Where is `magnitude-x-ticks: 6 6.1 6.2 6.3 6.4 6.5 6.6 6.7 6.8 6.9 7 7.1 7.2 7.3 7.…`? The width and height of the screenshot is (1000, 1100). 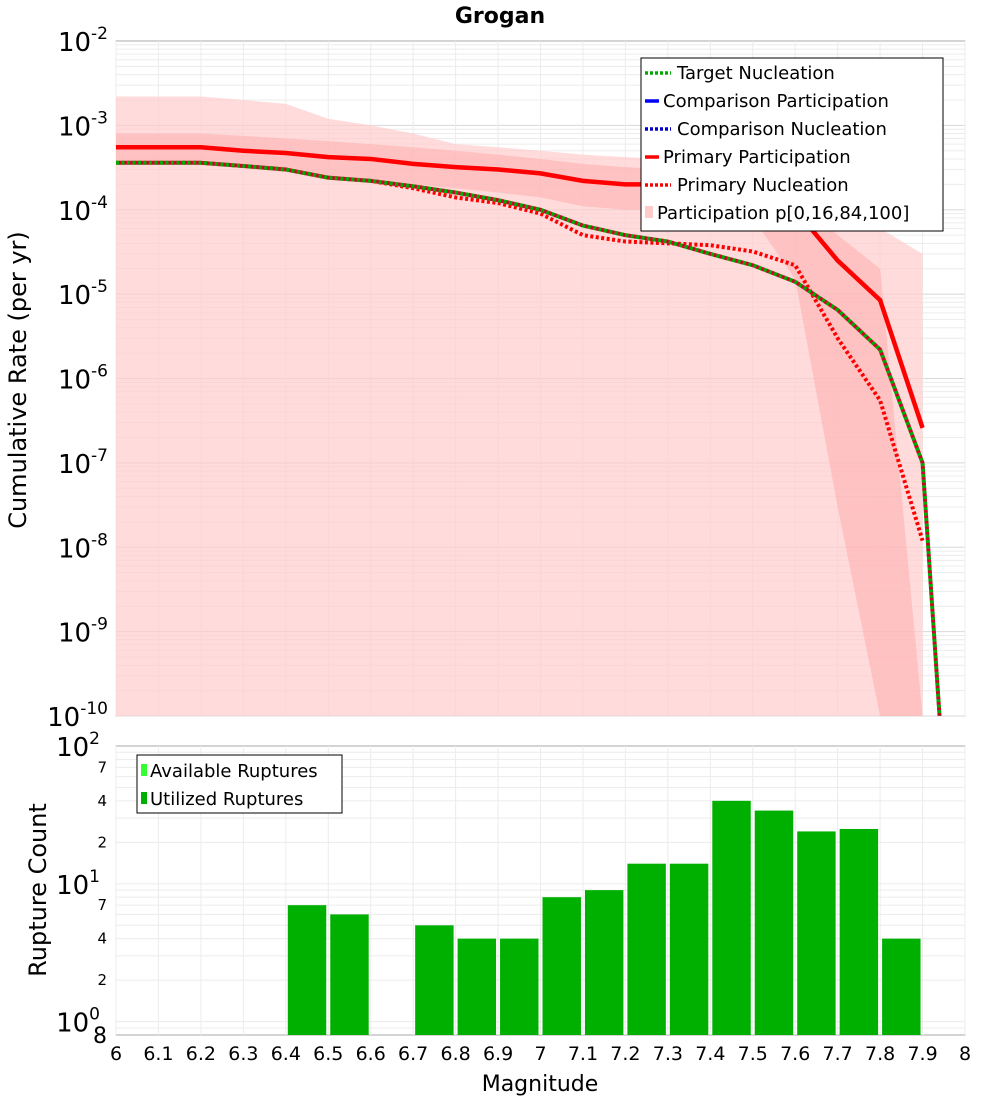 magnitude-x-ticks: 6 6.1 6.2 6.3 6.4 6.5 6.6 6.7 6.8 6.9 7 7.1 7.2 7.3 7.… is located at coordinates (540, 1054).